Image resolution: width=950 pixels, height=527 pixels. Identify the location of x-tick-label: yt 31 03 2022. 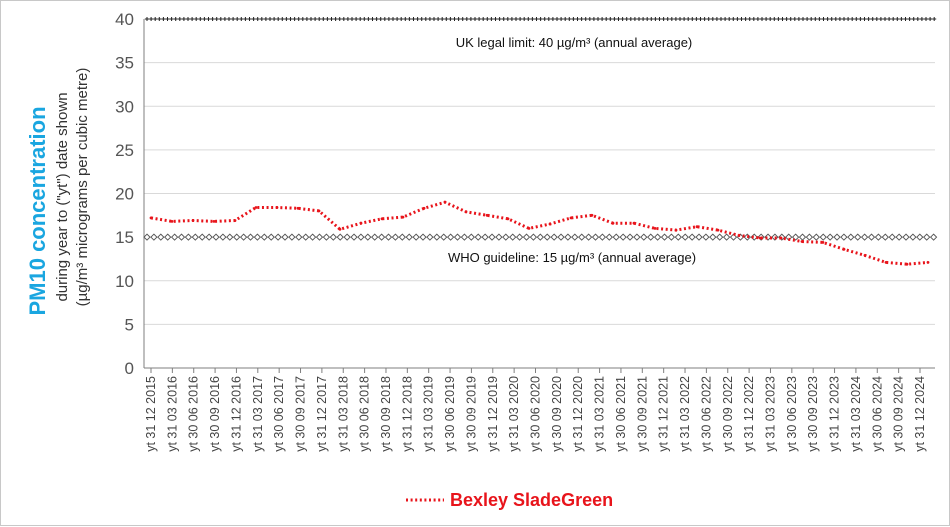
(685, 414).